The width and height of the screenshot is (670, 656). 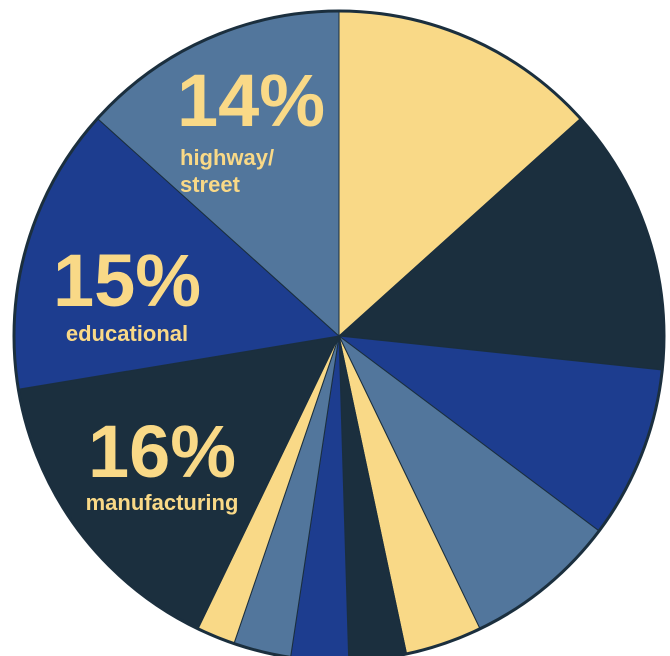 I want to click on slice-percent-label: 15%, so click(x=127, y=280).